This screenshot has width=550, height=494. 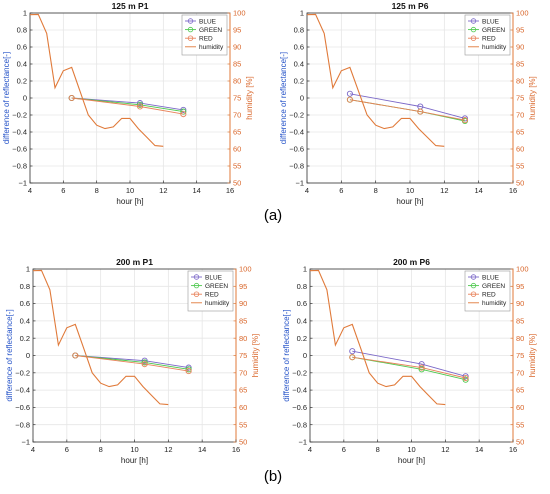 I want to click on y-tick-label: 0.8, so click(x=25, y=286).